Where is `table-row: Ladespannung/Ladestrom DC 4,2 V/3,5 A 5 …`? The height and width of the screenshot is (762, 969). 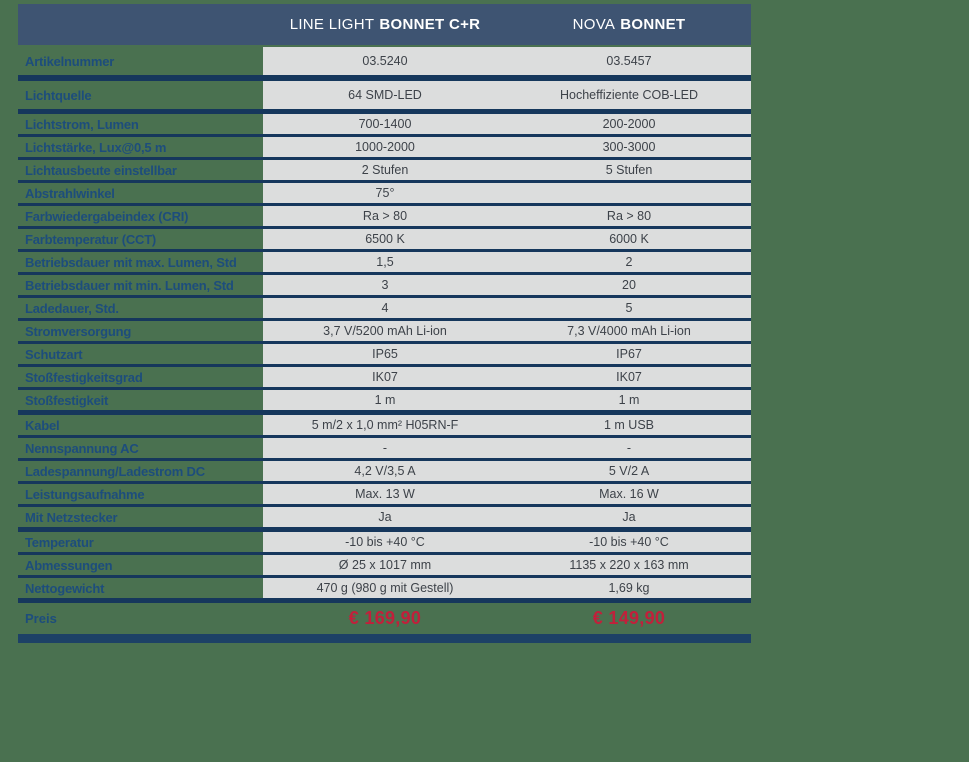 table-row: Ladespannung/Ladestrom DC 4,2 V/3,5 A 5 … is located at coordinates (384, 472).